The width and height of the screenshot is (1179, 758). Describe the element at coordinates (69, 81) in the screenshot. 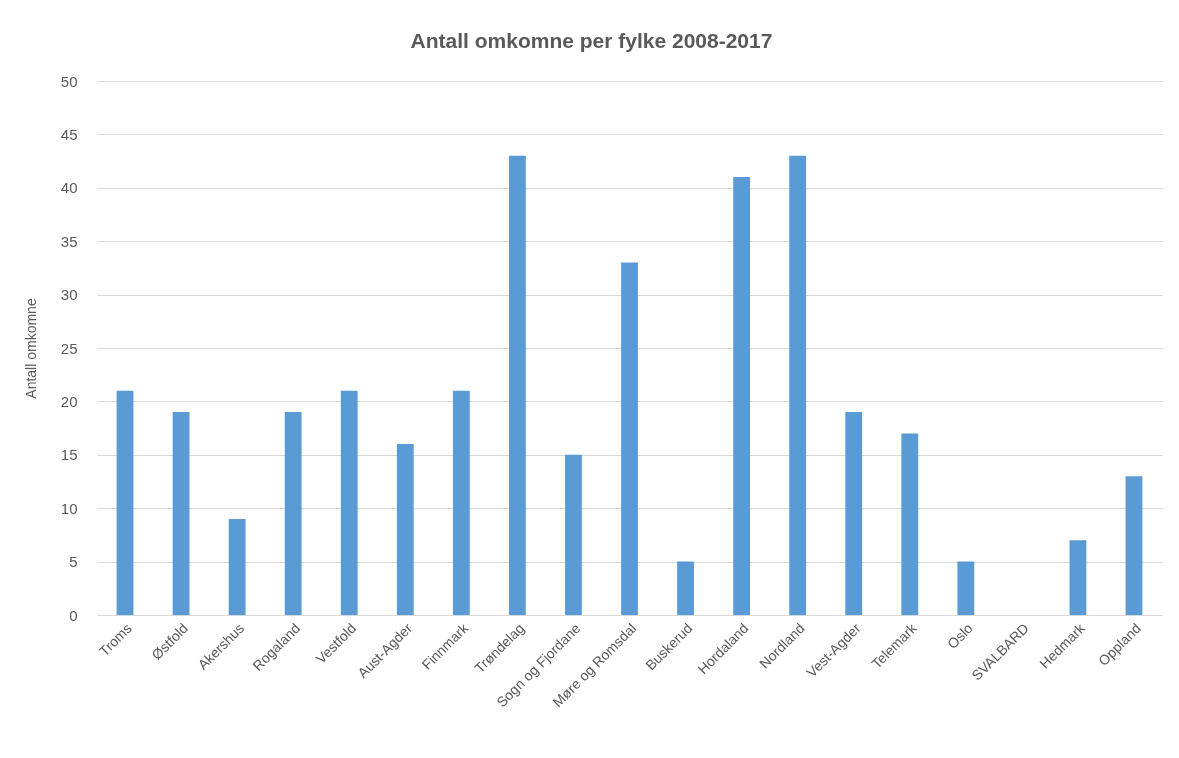

I see `y-tick-label: 50` at that location.